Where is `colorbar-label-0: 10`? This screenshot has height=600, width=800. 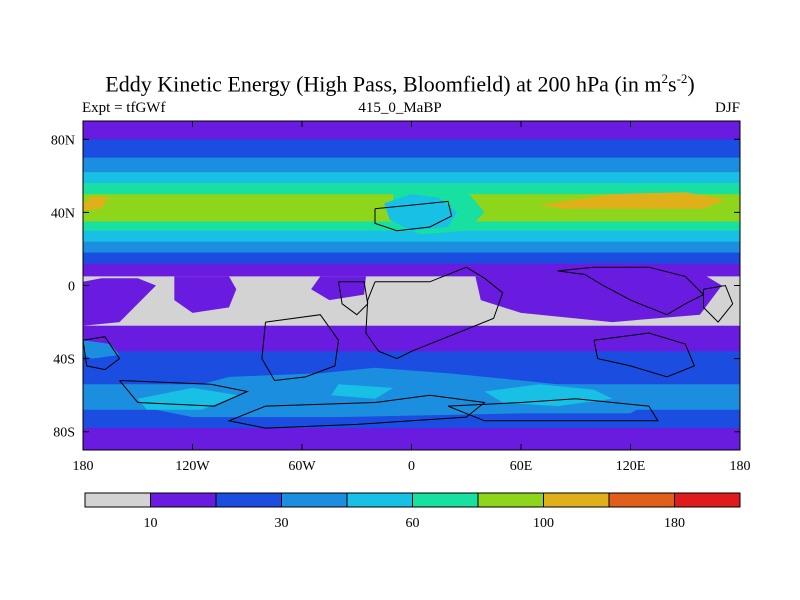
colorbar-label-0: 10 is located at coordinates (151, 523).